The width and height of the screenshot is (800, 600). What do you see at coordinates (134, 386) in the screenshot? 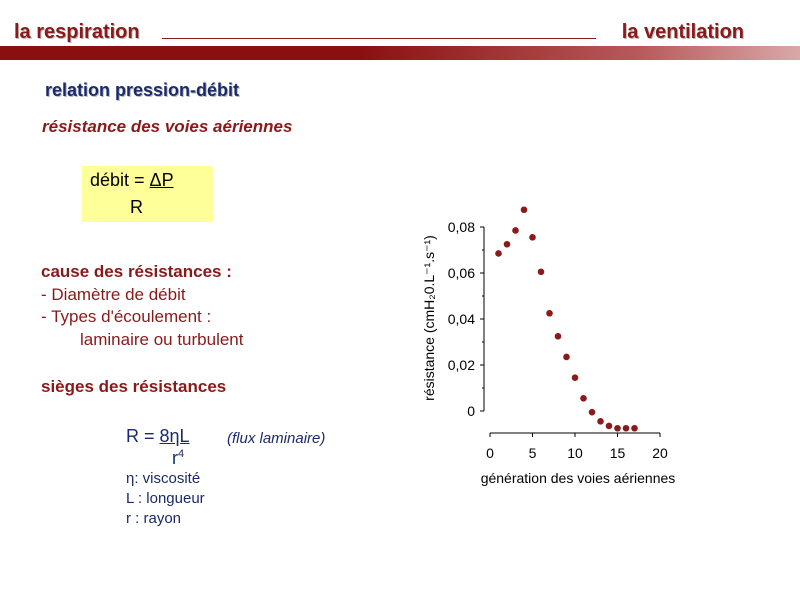
I see `sieges-title: sièges des résistances` at bounding box center [134, 386].